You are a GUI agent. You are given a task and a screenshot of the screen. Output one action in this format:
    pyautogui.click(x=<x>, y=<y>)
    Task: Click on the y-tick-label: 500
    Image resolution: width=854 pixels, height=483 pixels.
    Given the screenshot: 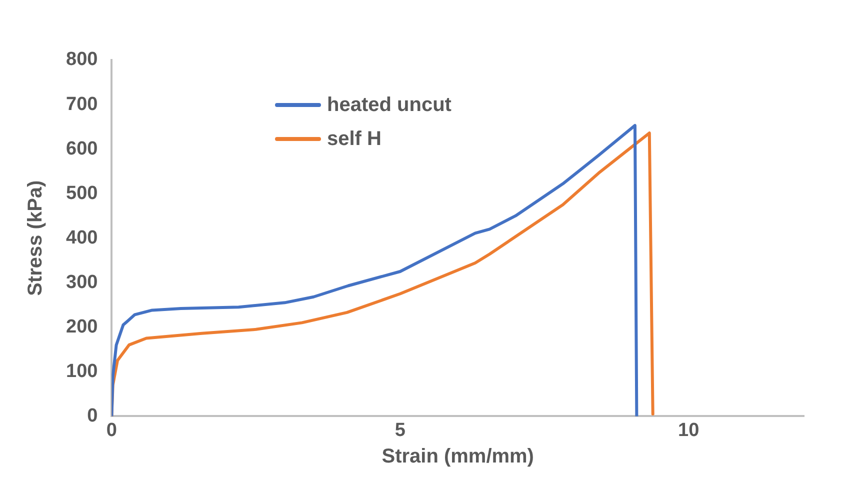 What is the action you would take?
    pyautogui.click(x=82, y=193)
    